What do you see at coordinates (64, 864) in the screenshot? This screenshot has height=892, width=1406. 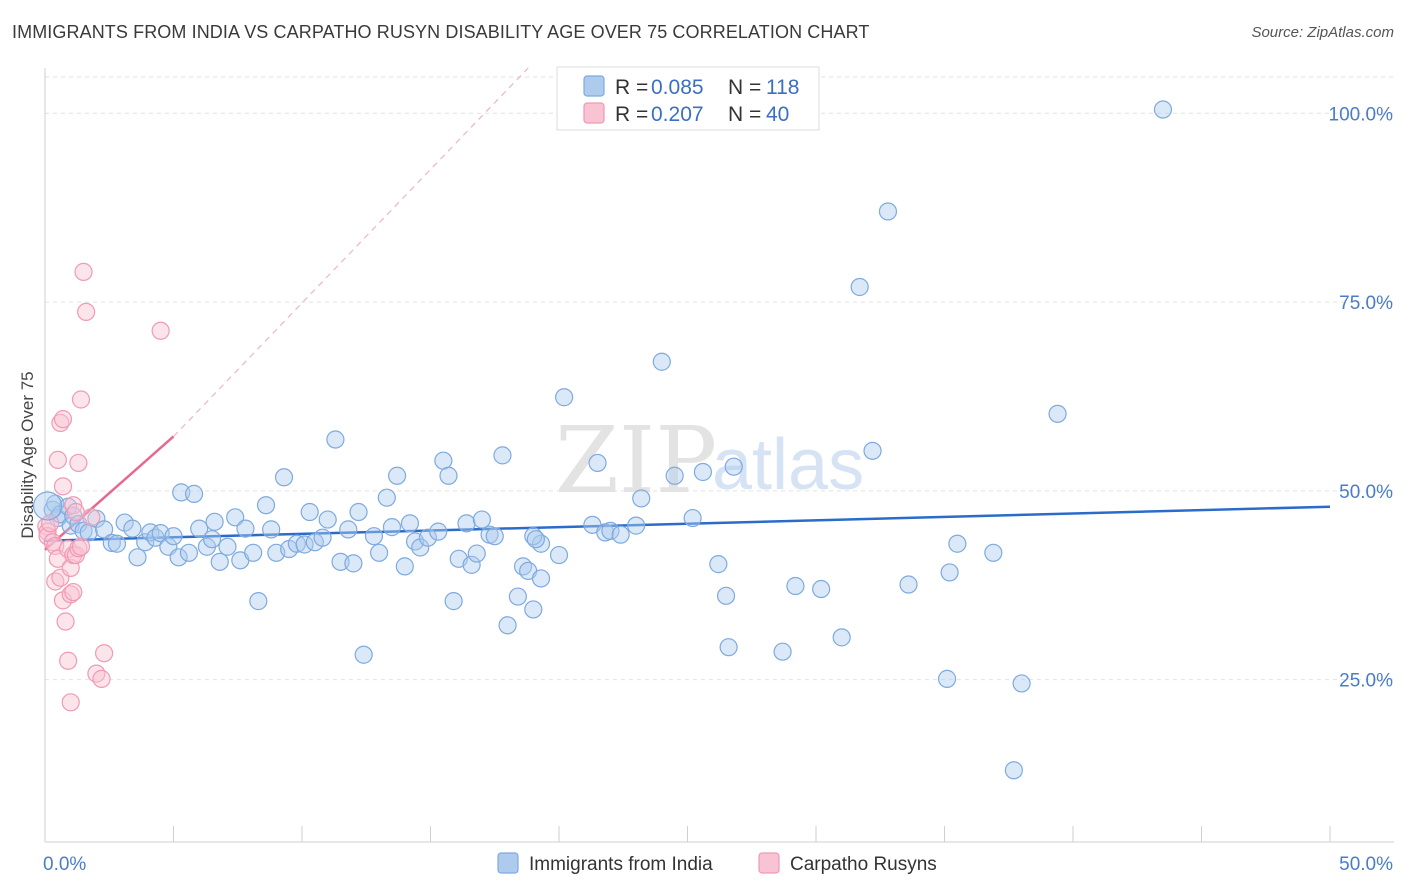 I see `x-tick-label-left: 0.0%` at bounding box center [64, 864].